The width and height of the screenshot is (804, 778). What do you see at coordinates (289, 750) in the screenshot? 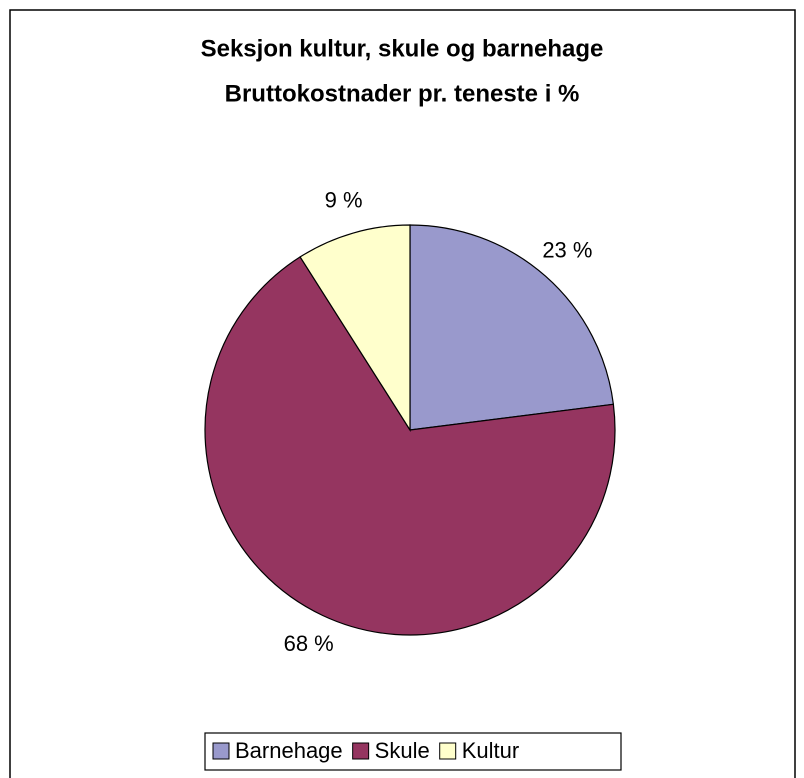
I see `legend-label: Barnehage` at bounding box center [289, 750].